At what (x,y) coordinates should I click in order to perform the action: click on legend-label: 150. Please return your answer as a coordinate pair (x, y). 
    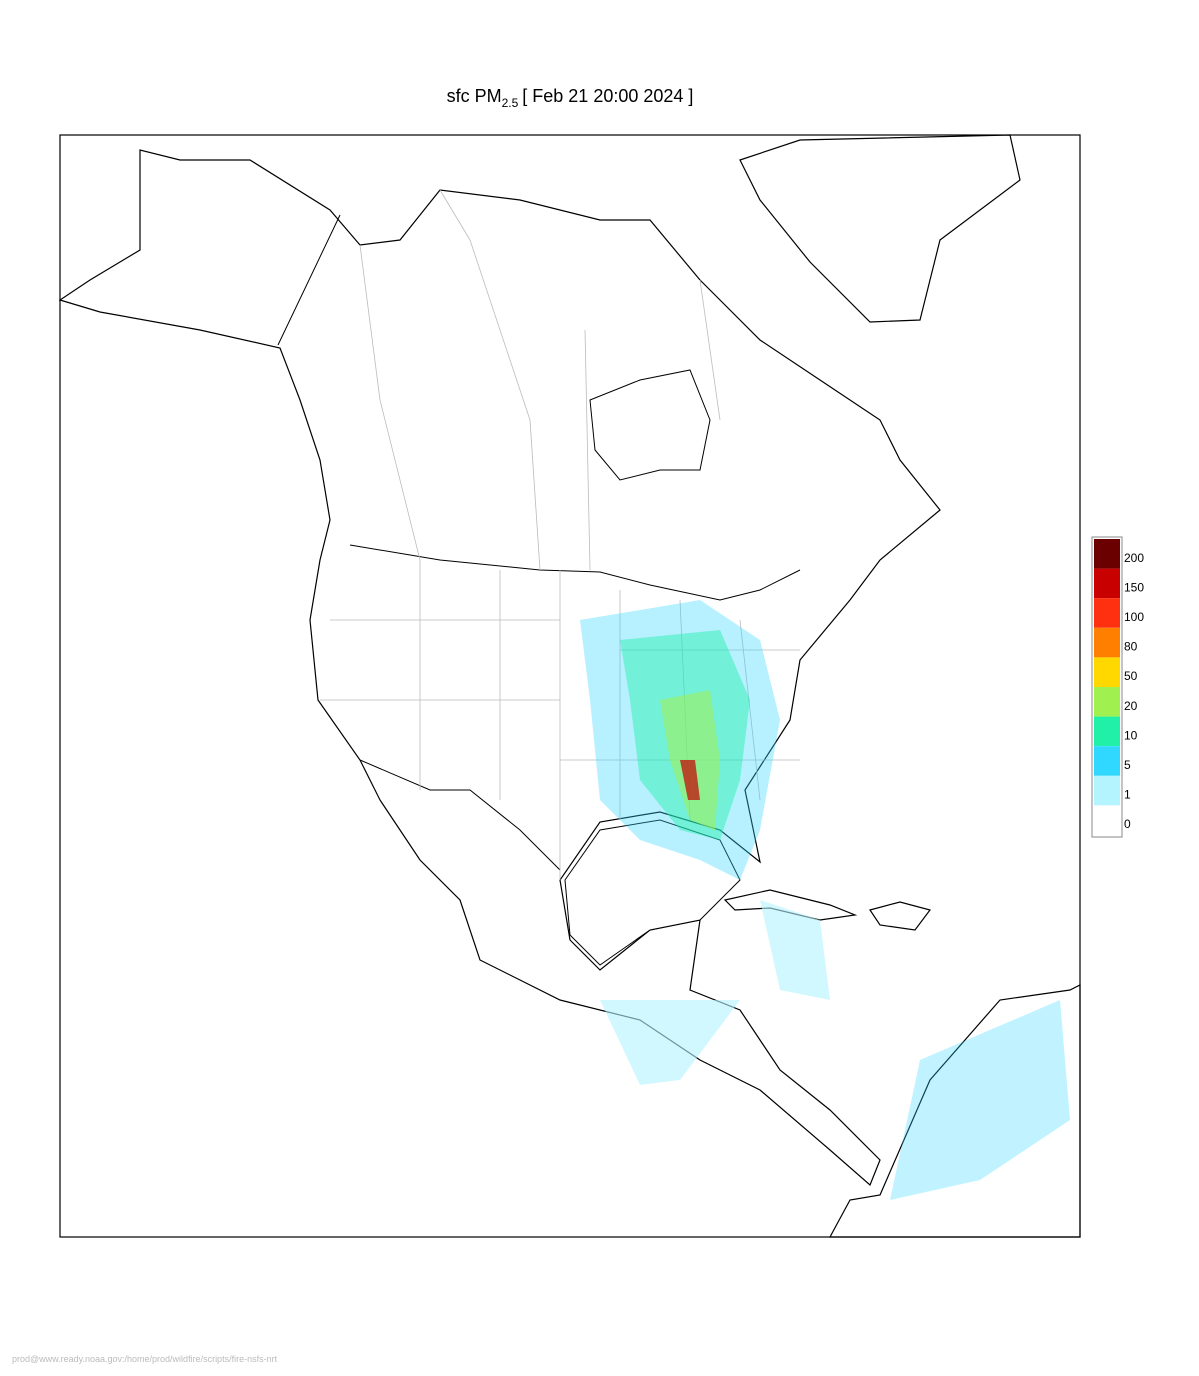
    Looking at the image, I should click on (1134, 587).